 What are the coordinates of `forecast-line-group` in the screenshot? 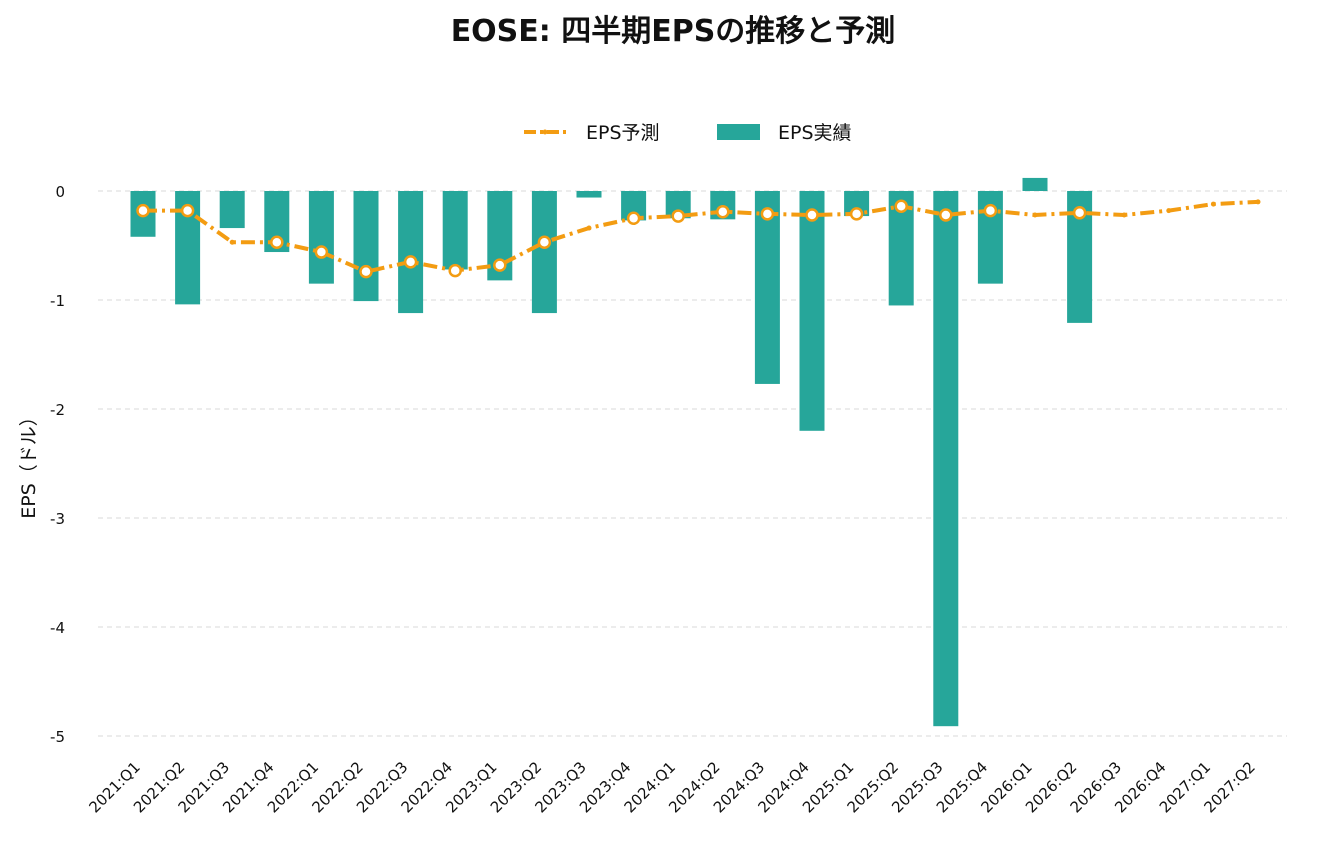 It's located at (698, 239).